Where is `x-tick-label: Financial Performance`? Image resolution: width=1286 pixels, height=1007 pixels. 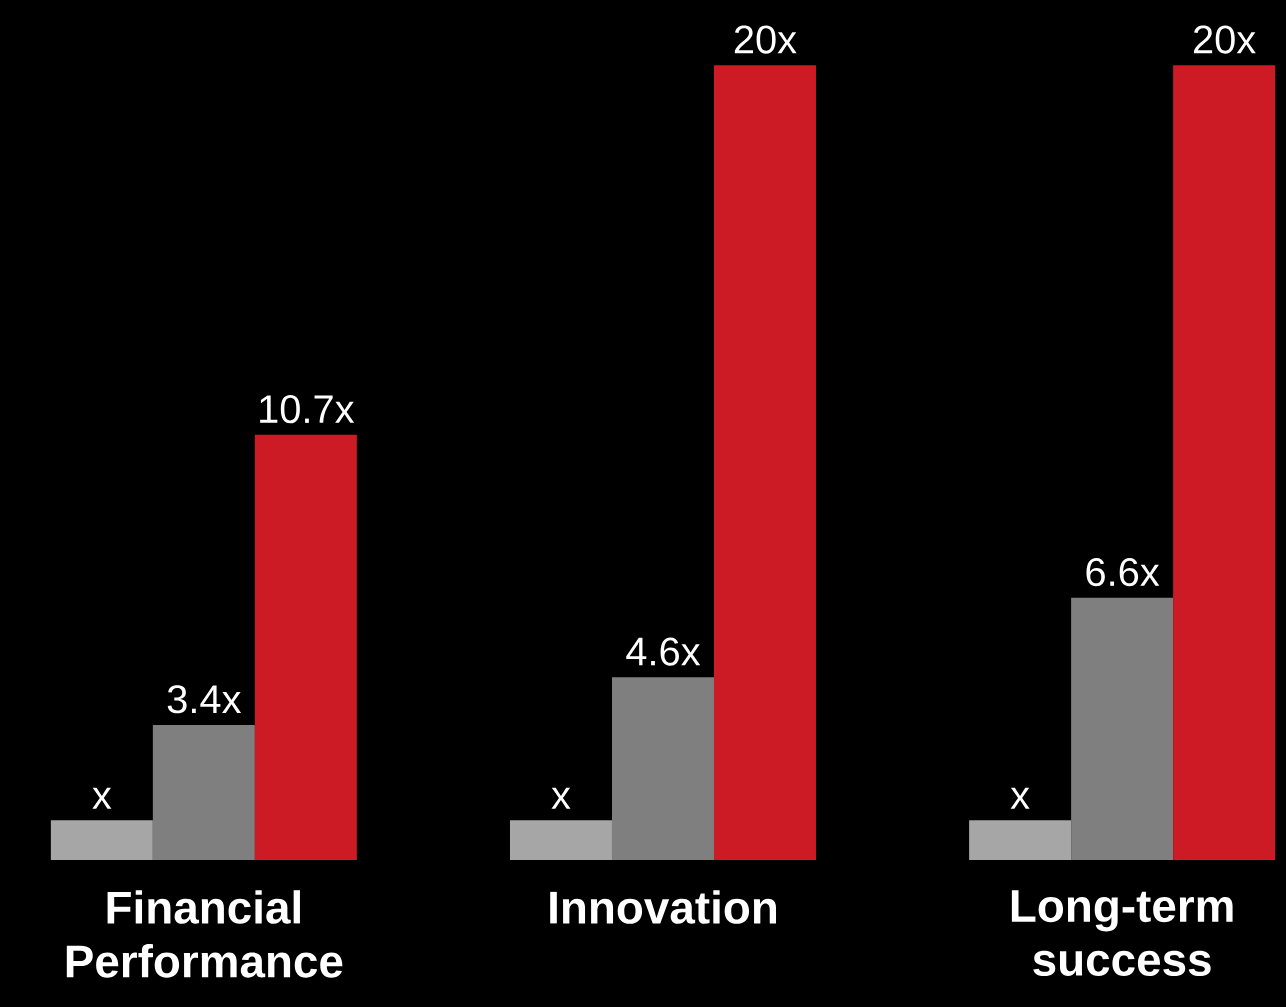
x-tick-label: Financial Performance is located at coordinates (204, 934).